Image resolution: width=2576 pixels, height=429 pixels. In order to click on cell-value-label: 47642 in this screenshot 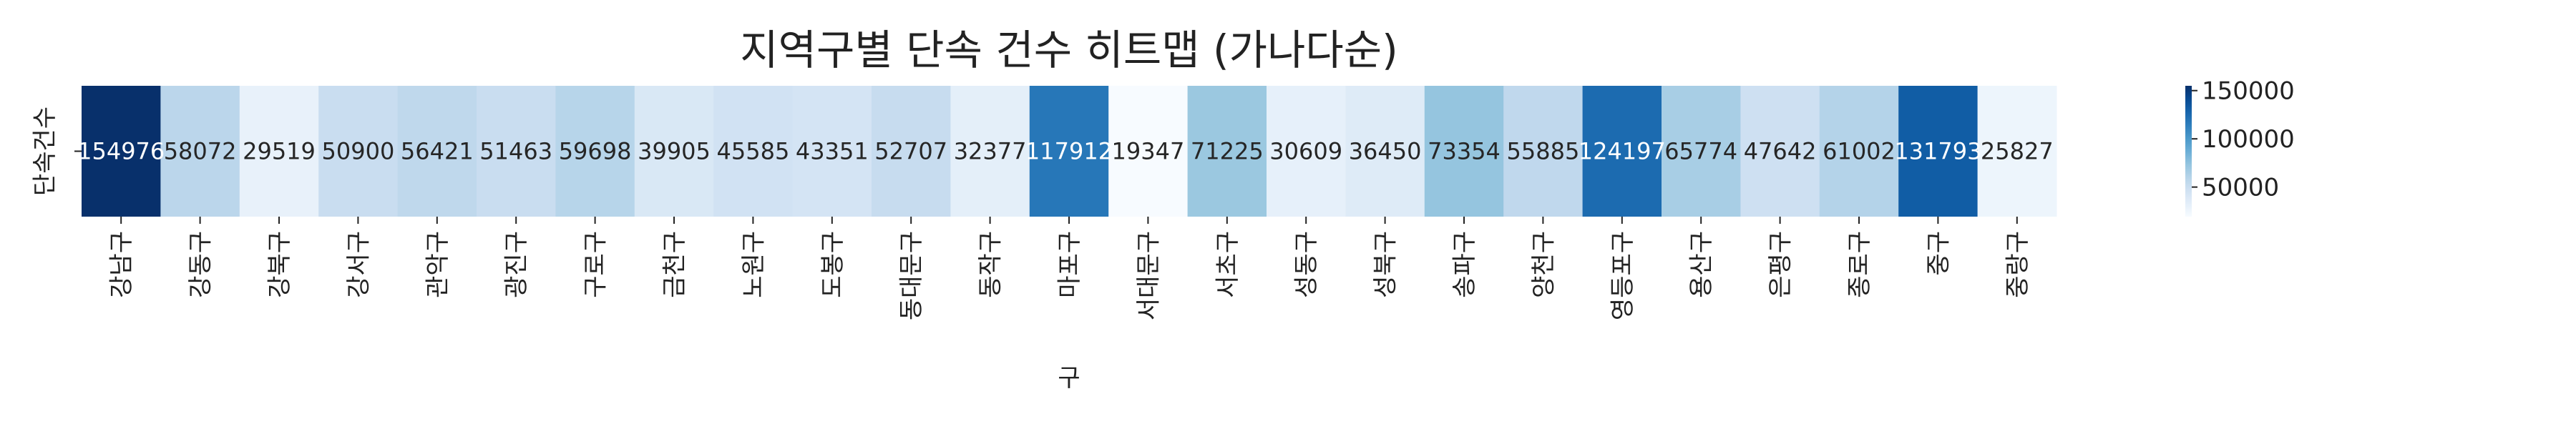, I will do `click(1780, 151)`.